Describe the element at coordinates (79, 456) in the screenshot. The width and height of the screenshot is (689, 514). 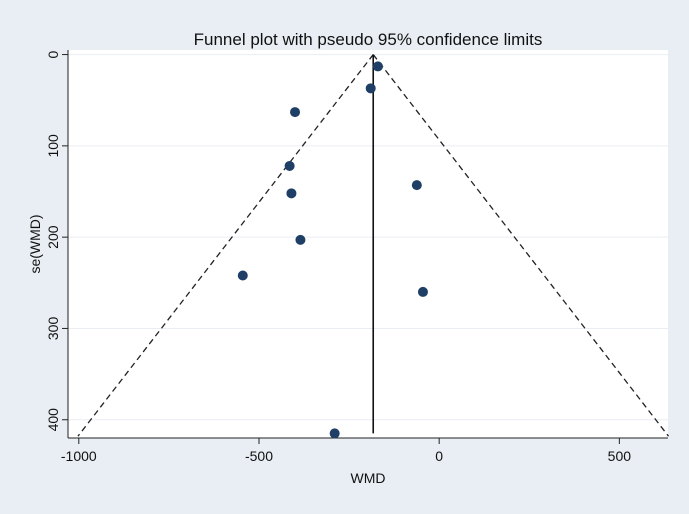
I see `x-tick-label: -1000` at that location.